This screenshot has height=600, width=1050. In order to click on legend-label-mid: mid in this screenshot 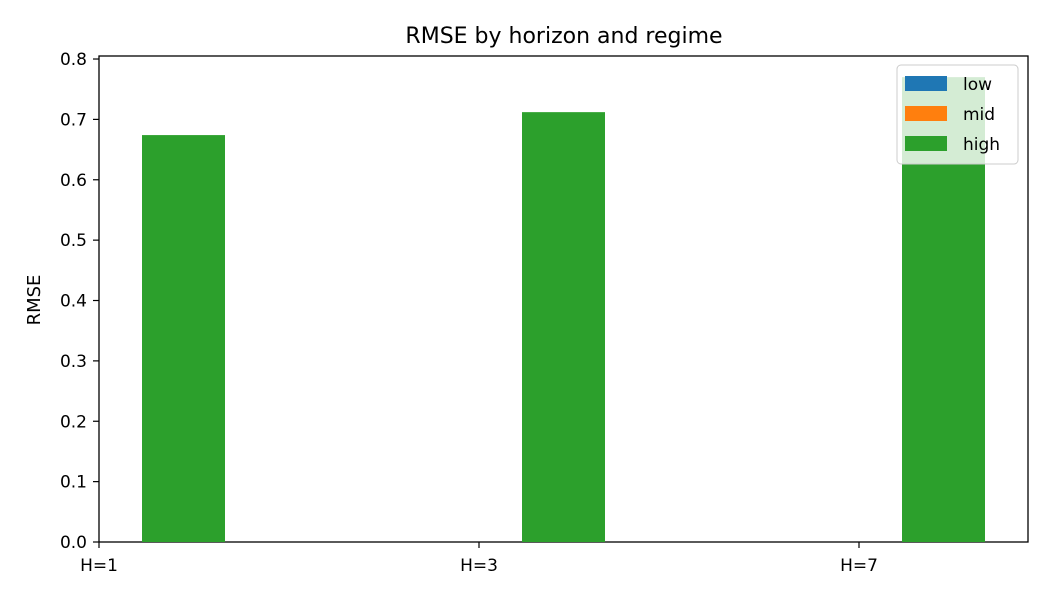, I will do `click(979, 115)`.